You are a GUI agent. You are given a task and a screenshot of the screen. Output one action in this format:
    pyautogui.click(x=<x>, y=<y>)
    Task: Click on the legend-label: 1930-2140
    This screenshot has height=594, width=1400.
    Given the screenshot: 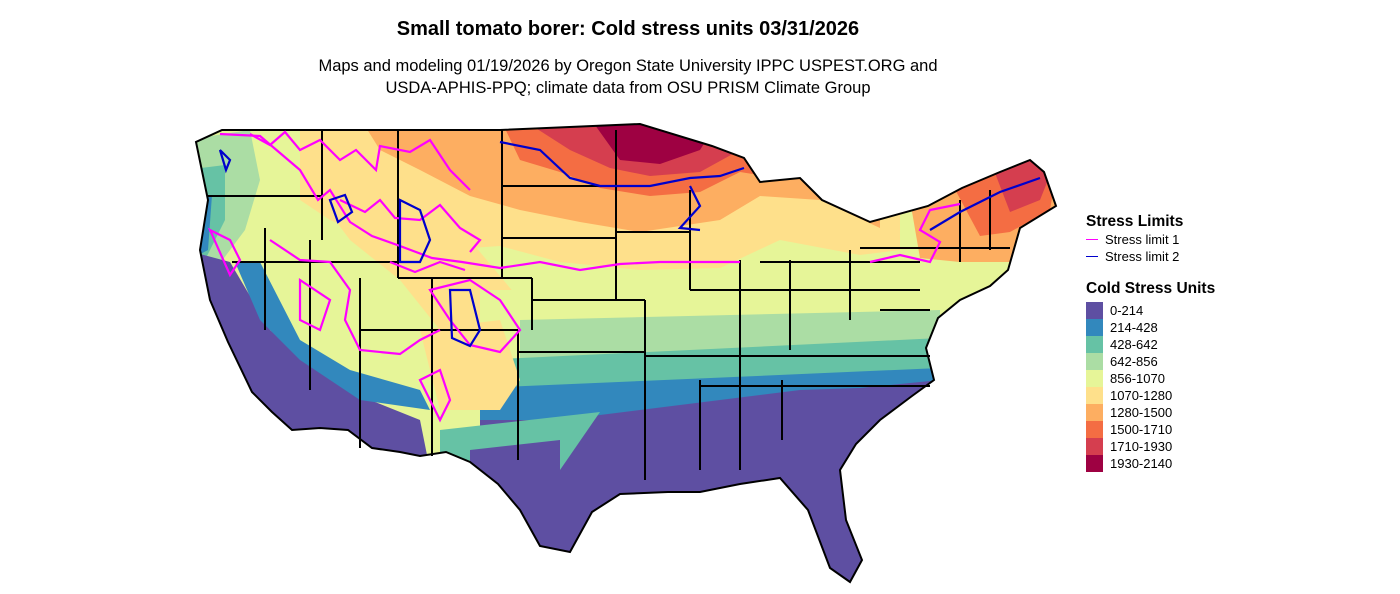 What is the action you would take?
    pyautogui.click(x=1141, y=463)
    